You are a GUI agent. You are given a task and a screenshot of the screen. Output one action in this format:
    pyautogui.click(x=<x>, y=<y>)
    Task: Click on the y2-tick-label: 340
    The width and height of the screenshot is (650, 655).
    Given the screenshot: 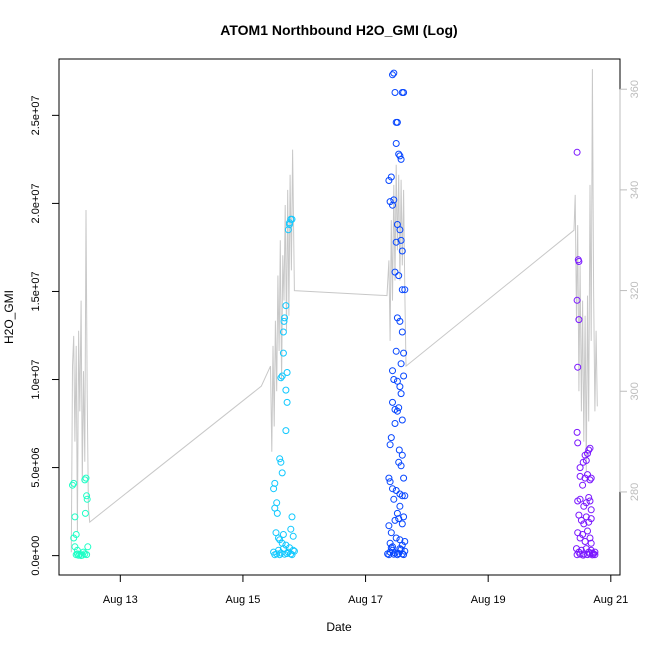 What is the action you would take?
    pyautogui.click(x=635, y=190)
    